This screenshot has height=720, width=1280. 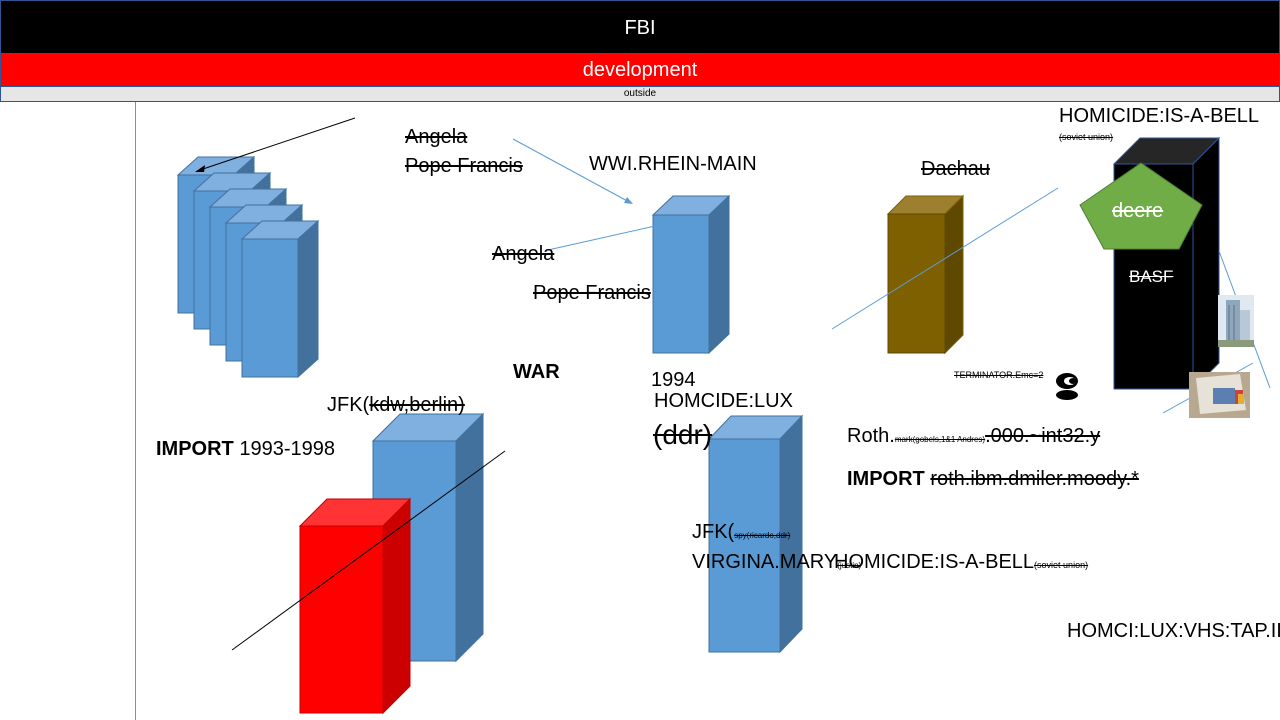 What do you see at coordinates (592, 293) in the screenshot?
I see `pope-francis-label-mid: Pope Francis` at bounding box center [592, 293].